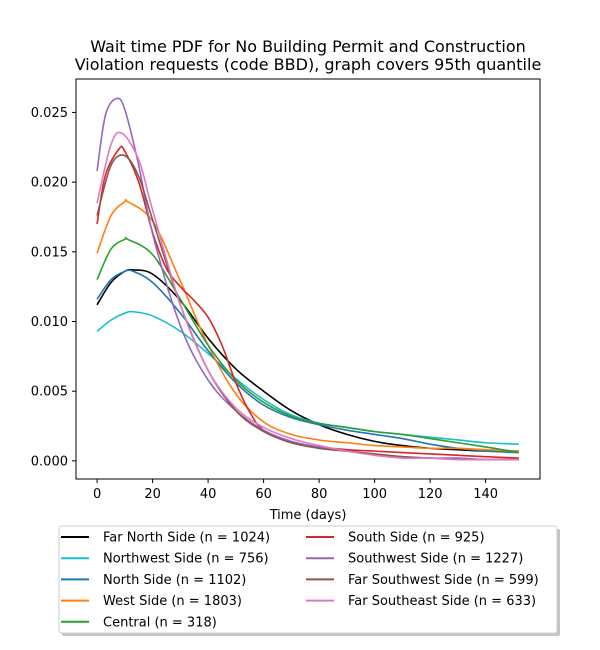  What do you see at coordinates (49, 183) in the screenshot?
I see `y-tick-label: 0.020` at bounding box center [49, 183].